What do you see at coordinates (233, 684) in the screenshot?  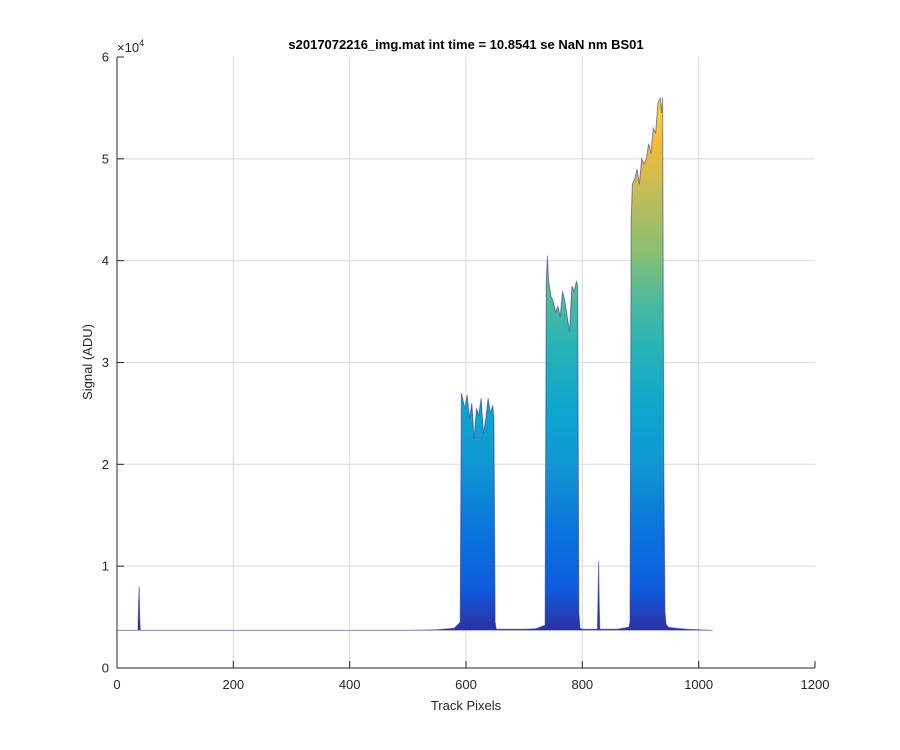 I see `x-tick-label: 200` at bounding box center [233, 684].